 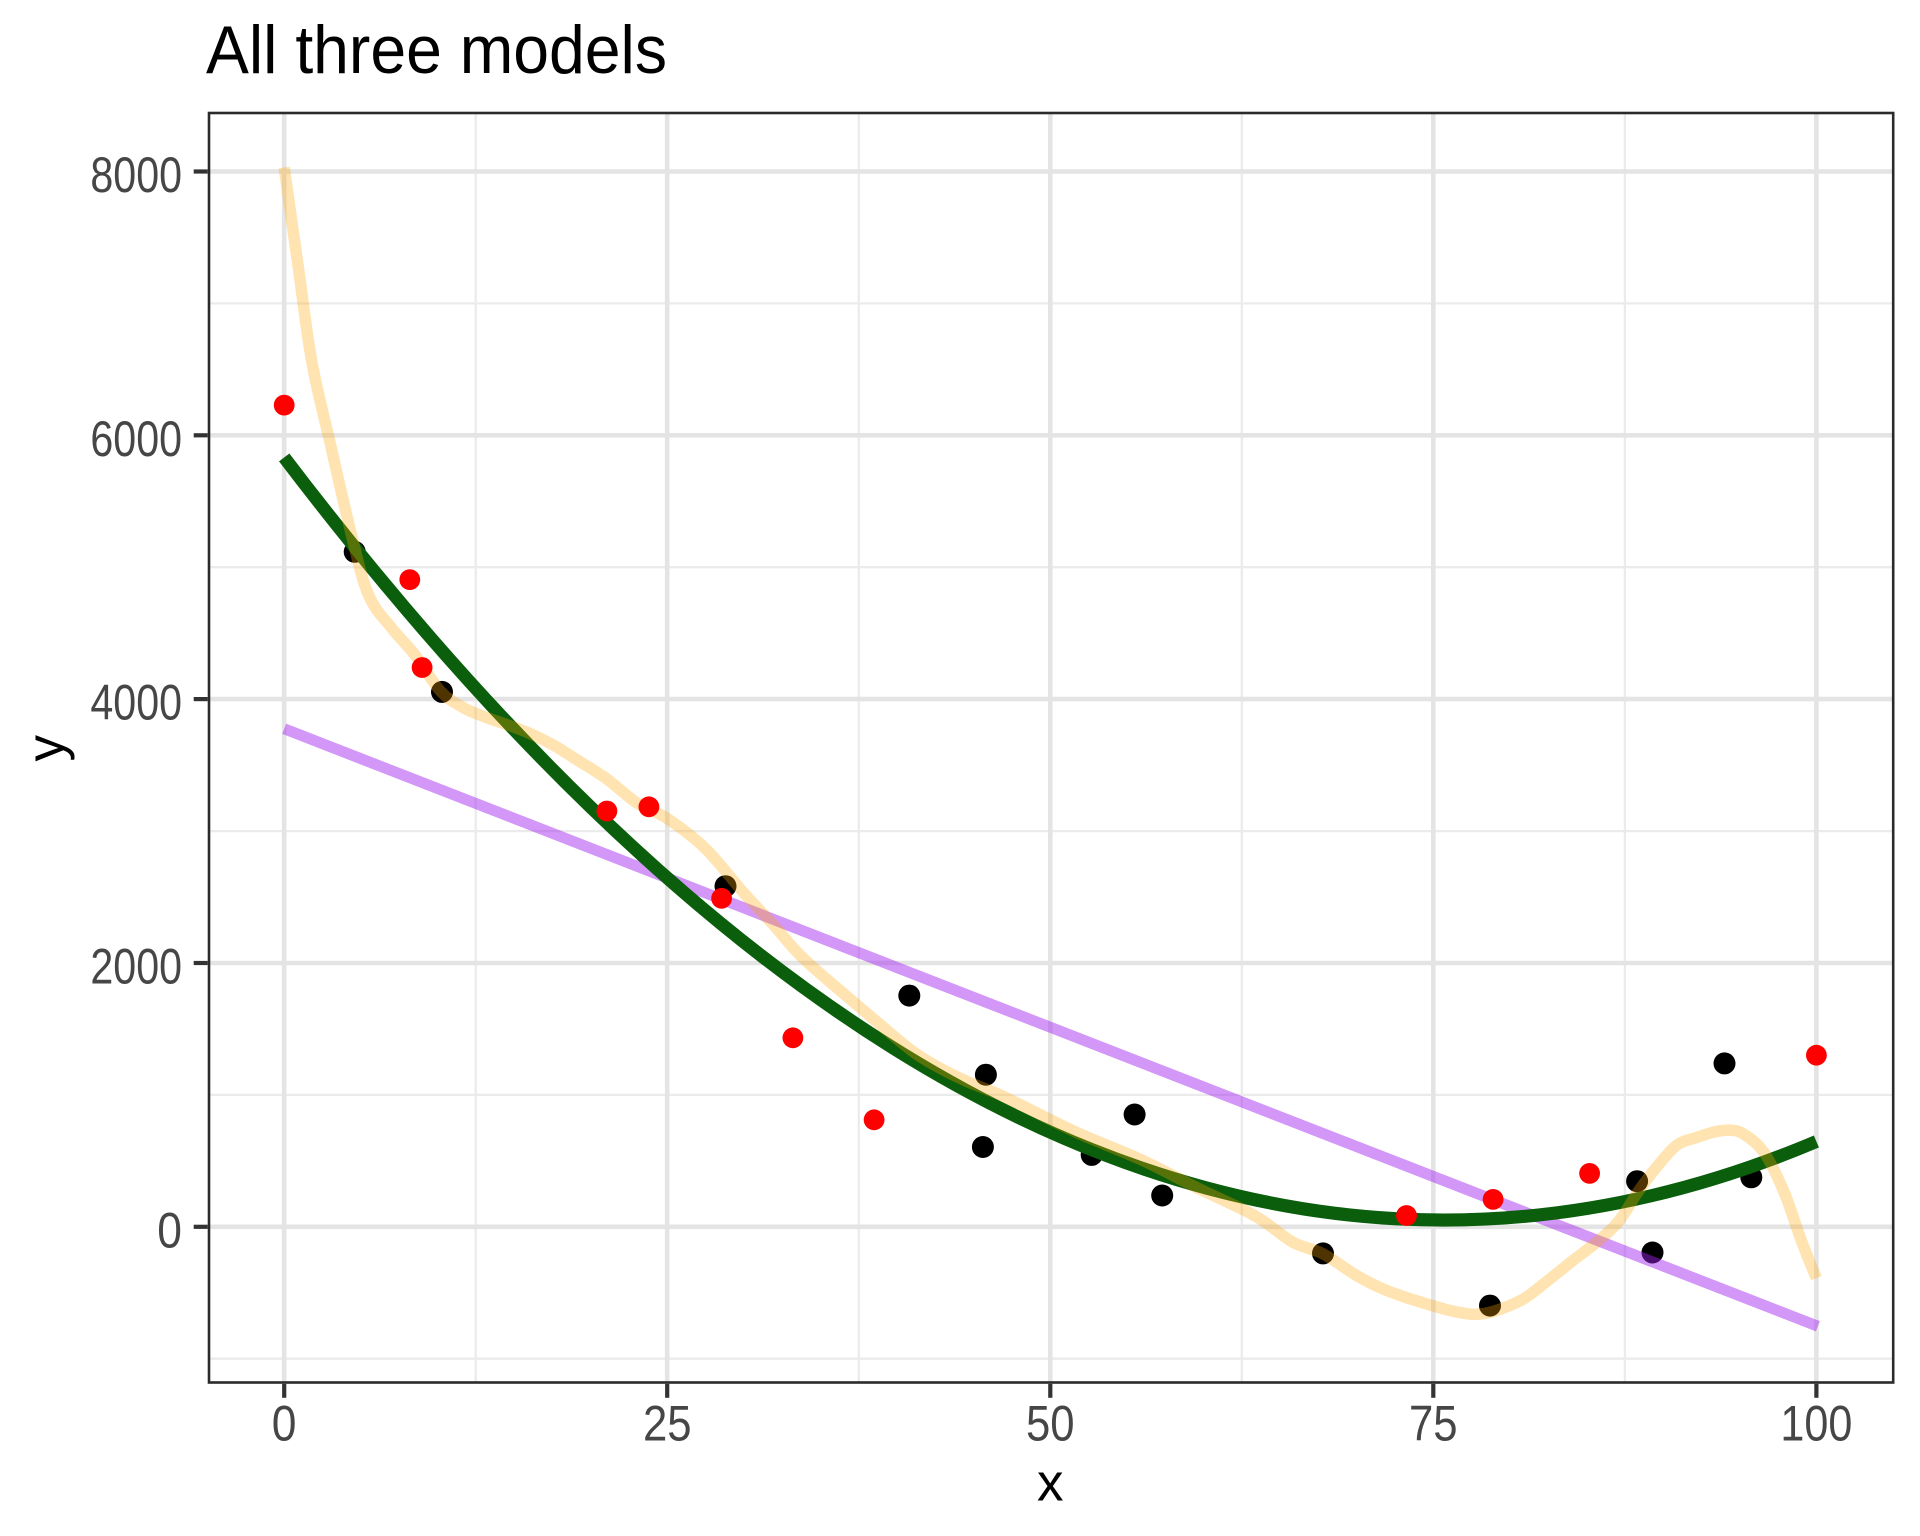 I want to click on svg-text: All three models, so click(x=436, y=50).